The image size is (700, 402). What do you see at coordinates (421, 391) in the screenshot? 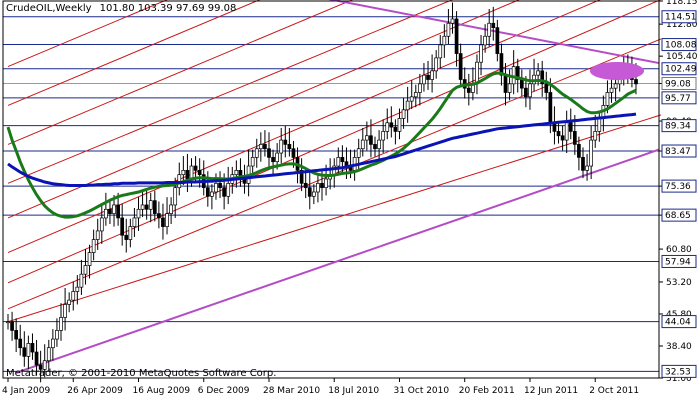
I see `x-tick-label: 31 Oct 2010` at bounding box center [421, 391].